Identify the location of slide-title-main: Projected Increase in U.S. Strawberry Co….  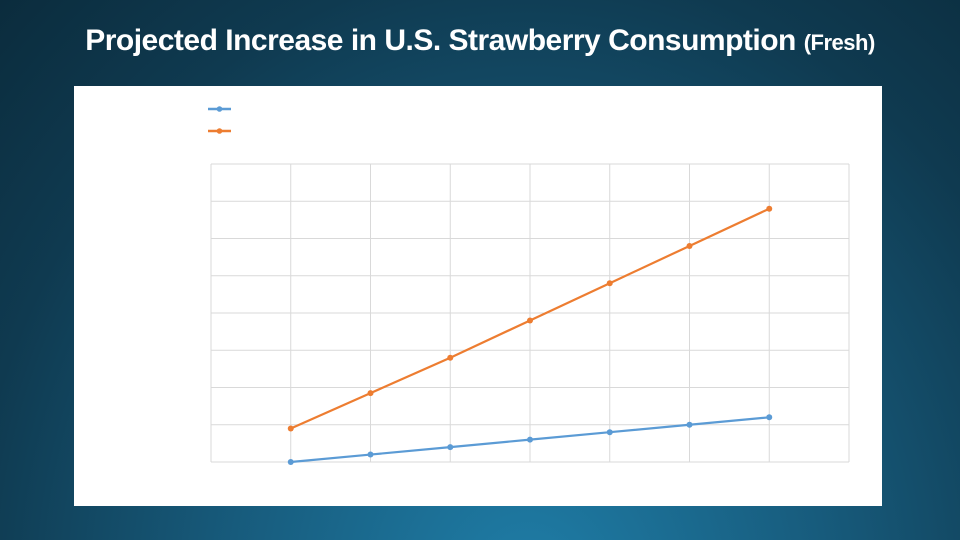
(440, 40).